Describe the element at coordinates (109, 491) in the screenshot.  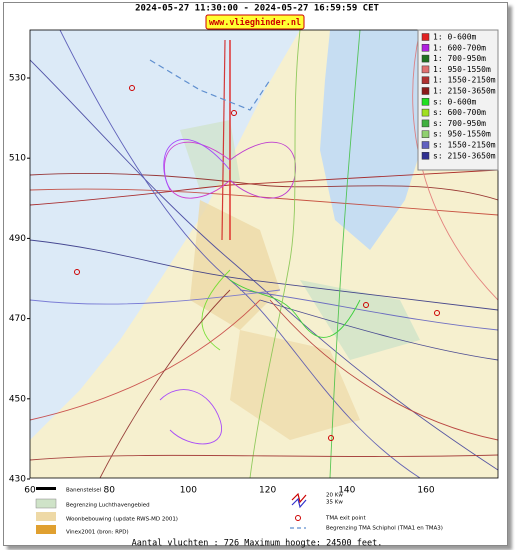
I see `x-tick-label: 80` at that location.